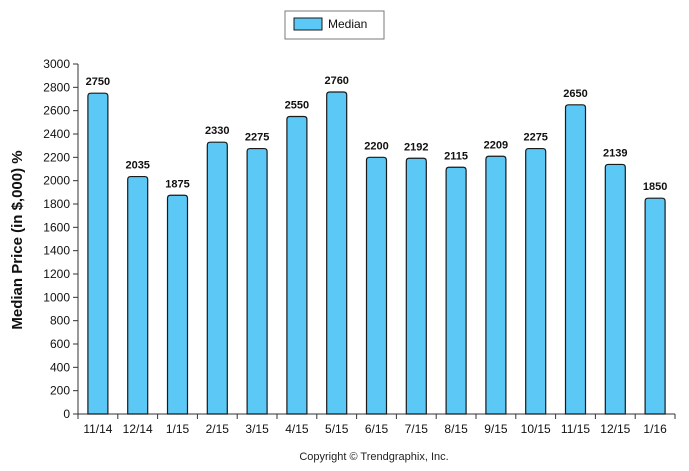 Image resolution: width=689 pixels, height=471 pixels. Describe the element at coordinates (56, 134) in the screenshot. I see `y-tick-label: 2400` at that location.